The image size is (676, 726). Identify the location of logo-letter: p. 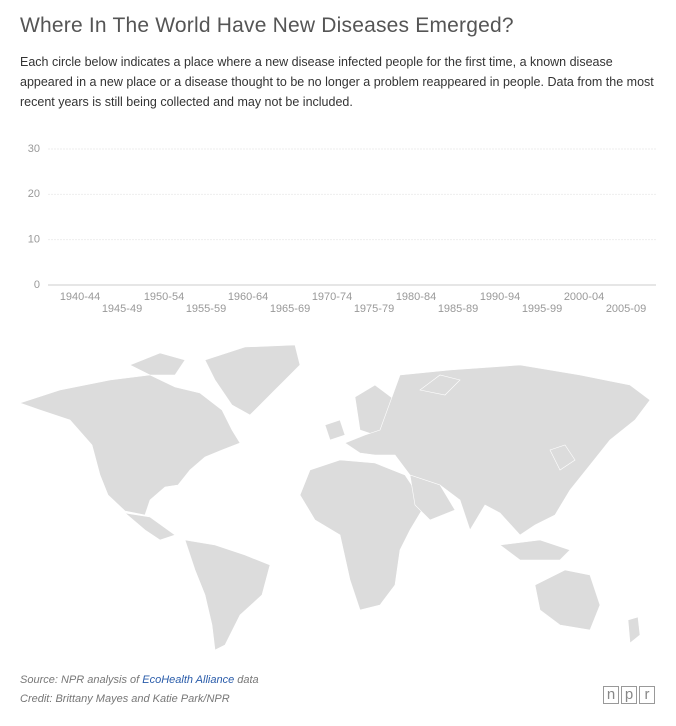
(629, 695).